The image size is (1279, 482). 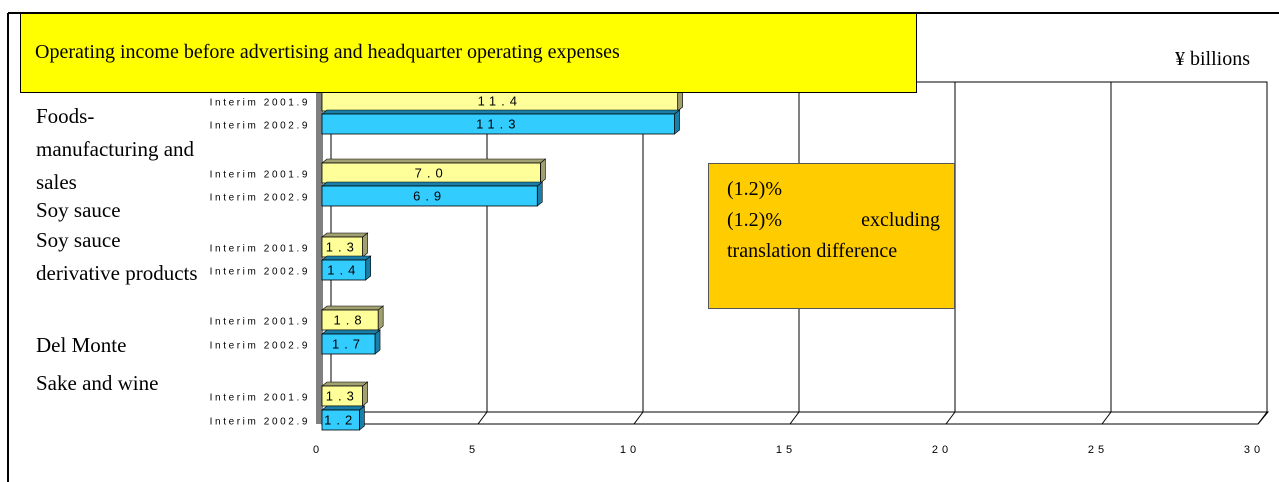 What do you see at coordinates (350, 319) in the screenshot?
I see `value-label: 1.8` at bounding box center [350, 319].